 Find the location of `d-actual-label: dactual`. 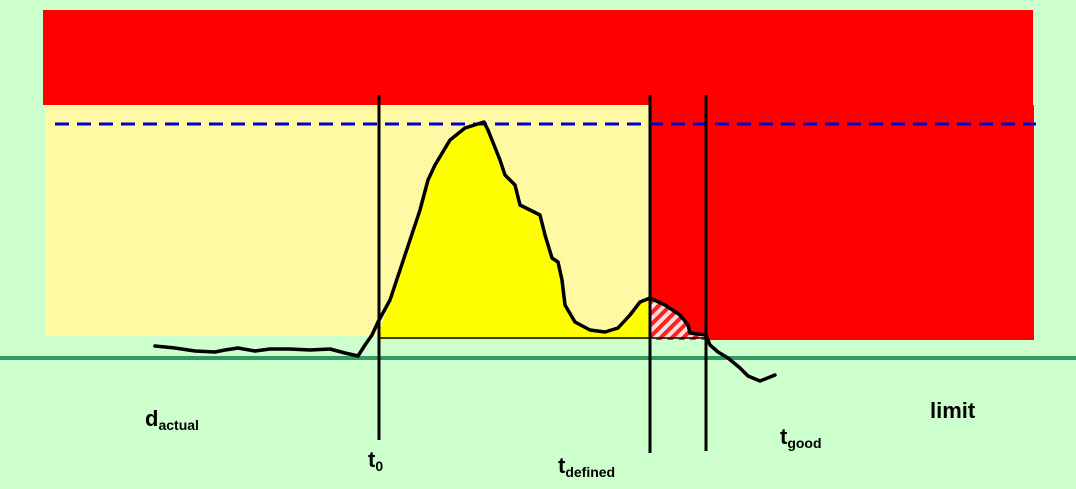

d-actual-label: dactual is located at coordinates (172, 419).